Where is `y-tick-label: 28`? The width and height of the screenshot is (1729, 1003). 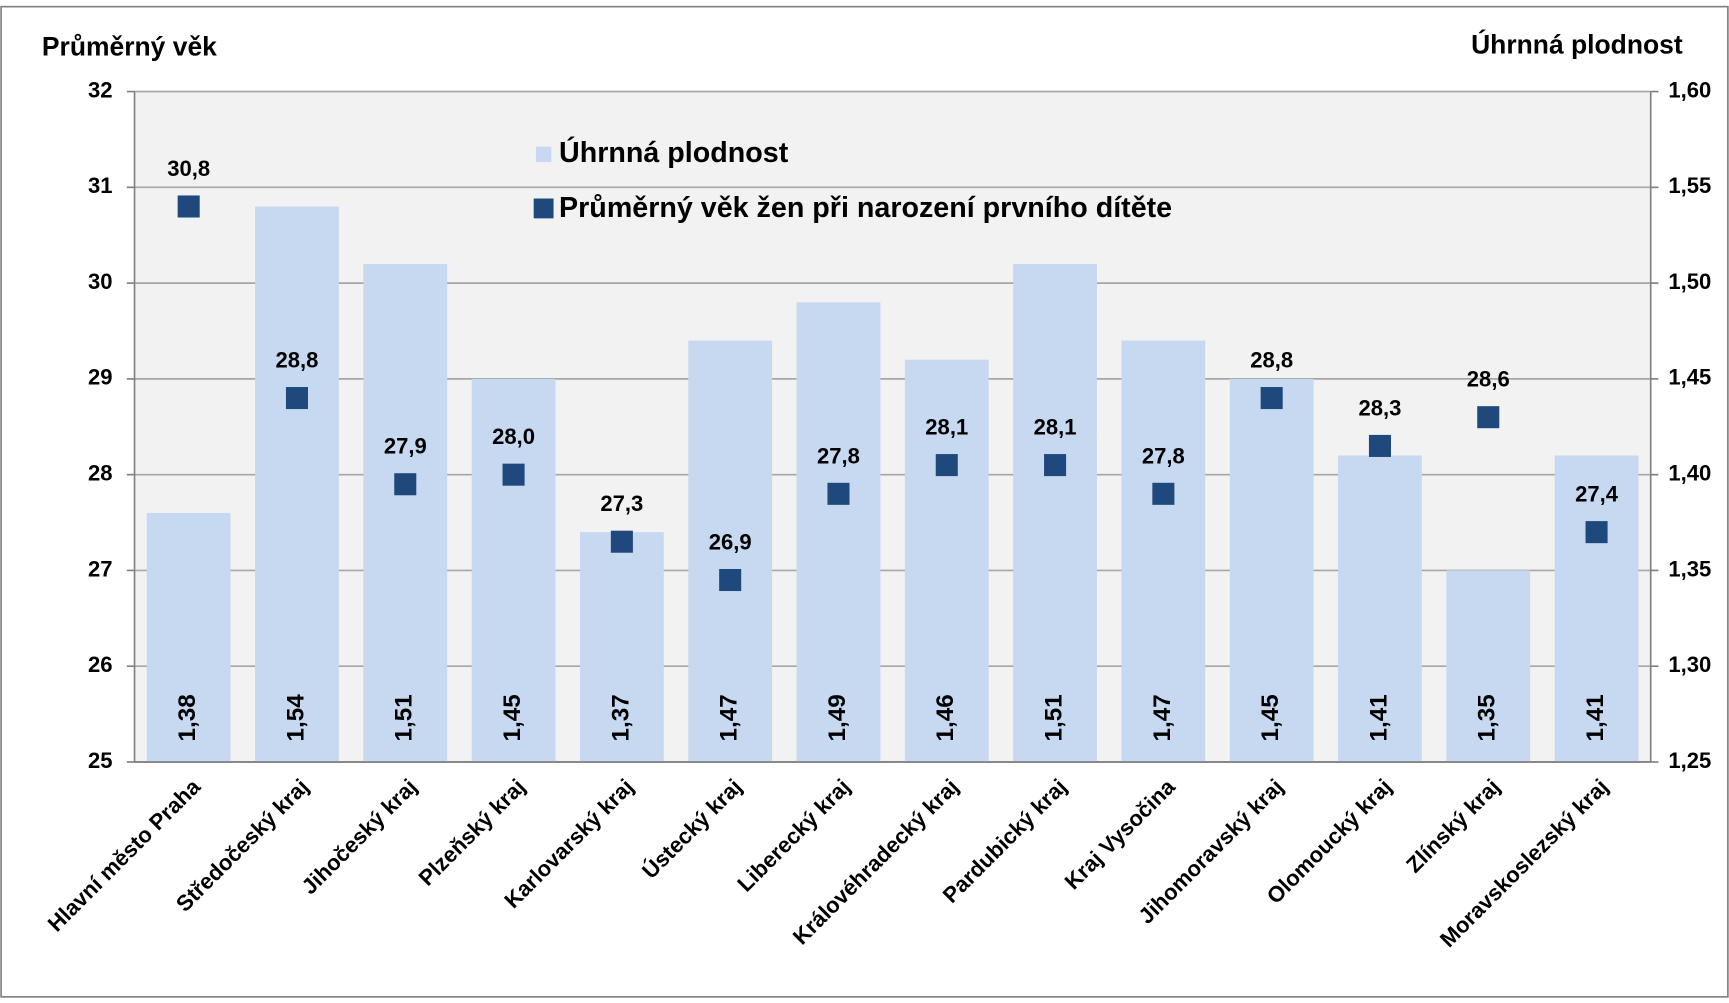 y-tick-label: 28 is located at coordinates (100, 472).